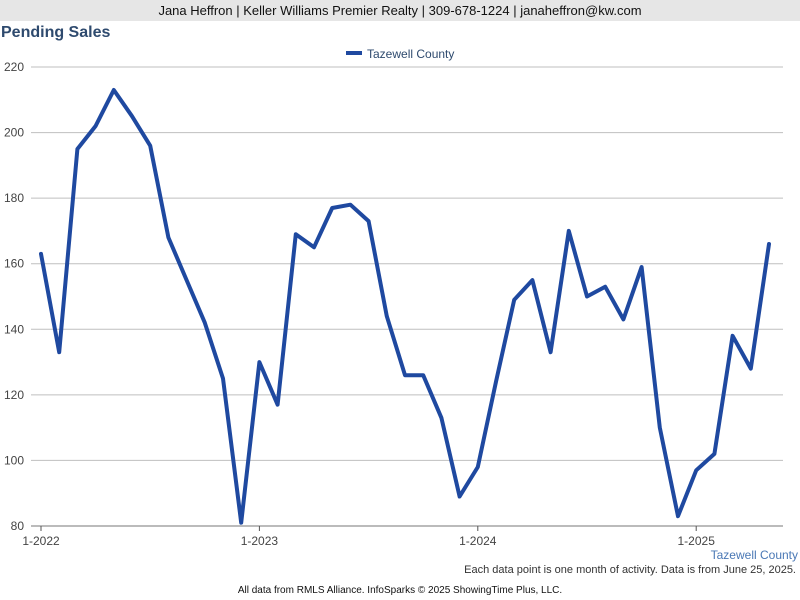 The height and width of the screenshot is (600, 800). Describe the element at coordinates (14, 67) in the screenshot. I see `y-tick-label: 220` at that location.